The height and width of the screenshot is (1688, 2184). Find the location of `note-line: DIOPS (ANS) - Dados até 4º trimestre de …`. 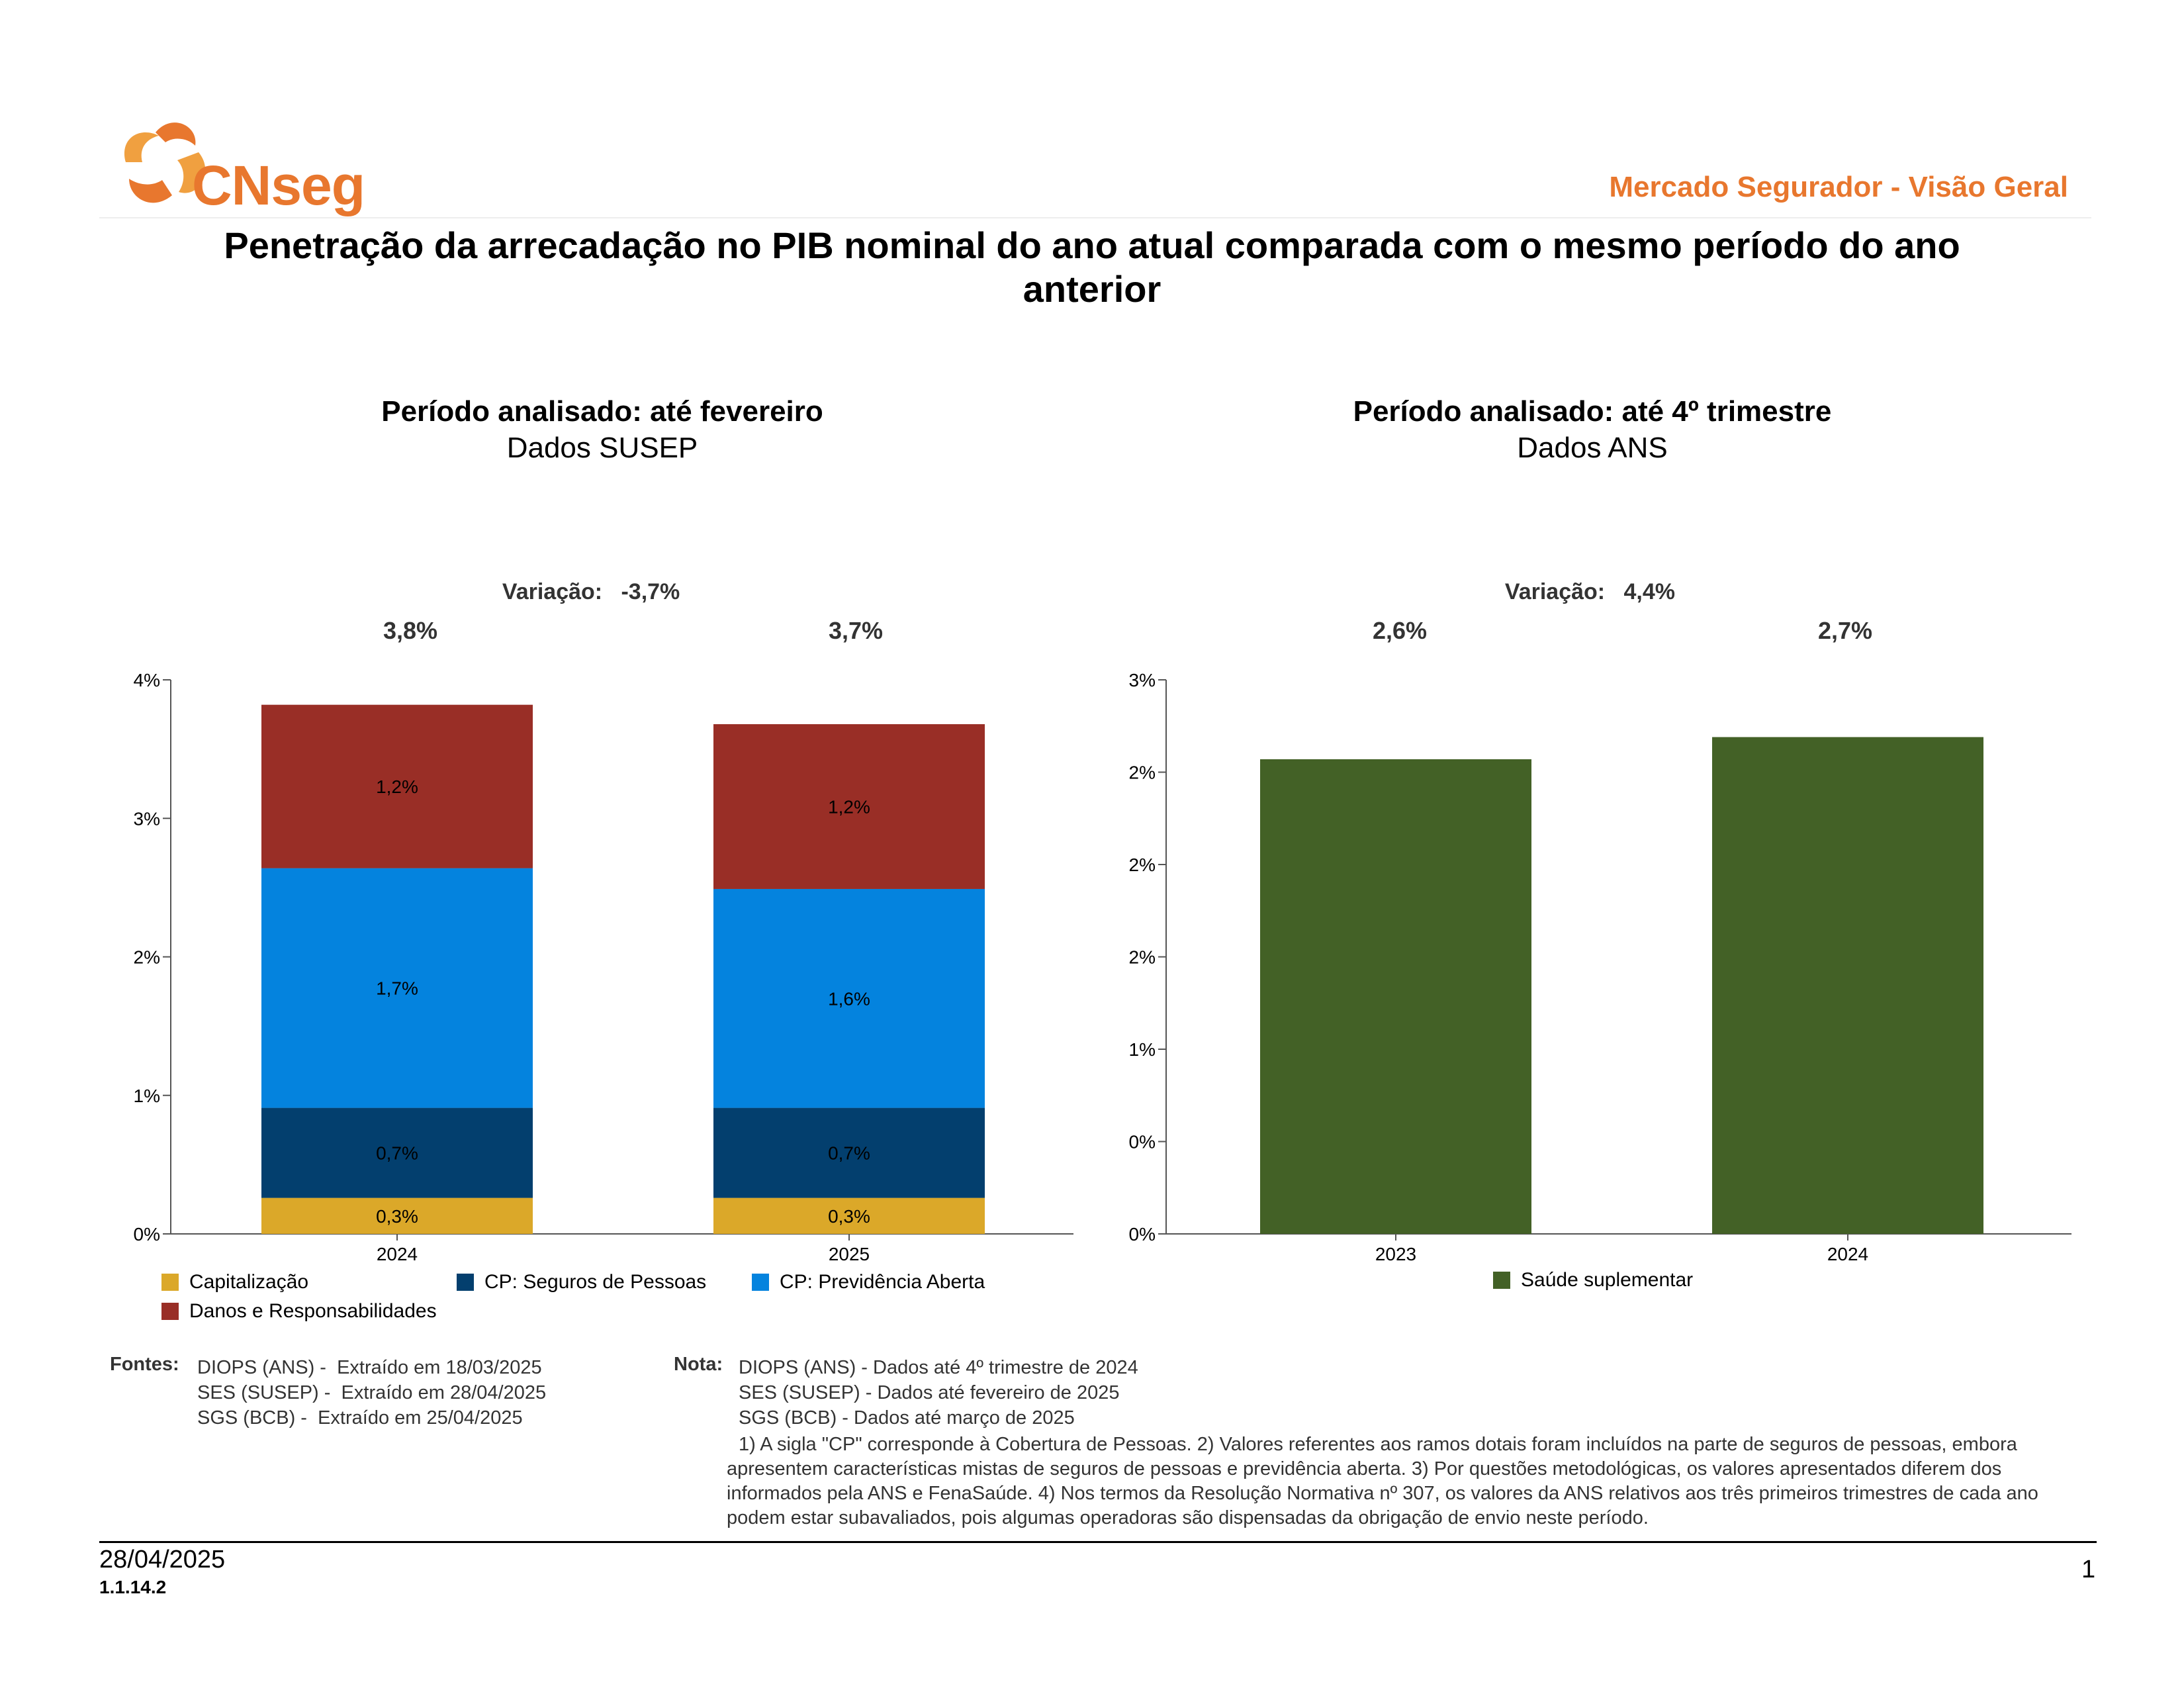

note-line: DIOPS (ANS) - Dados até 4º trimestre de … is located at coordinates (938, 1367).